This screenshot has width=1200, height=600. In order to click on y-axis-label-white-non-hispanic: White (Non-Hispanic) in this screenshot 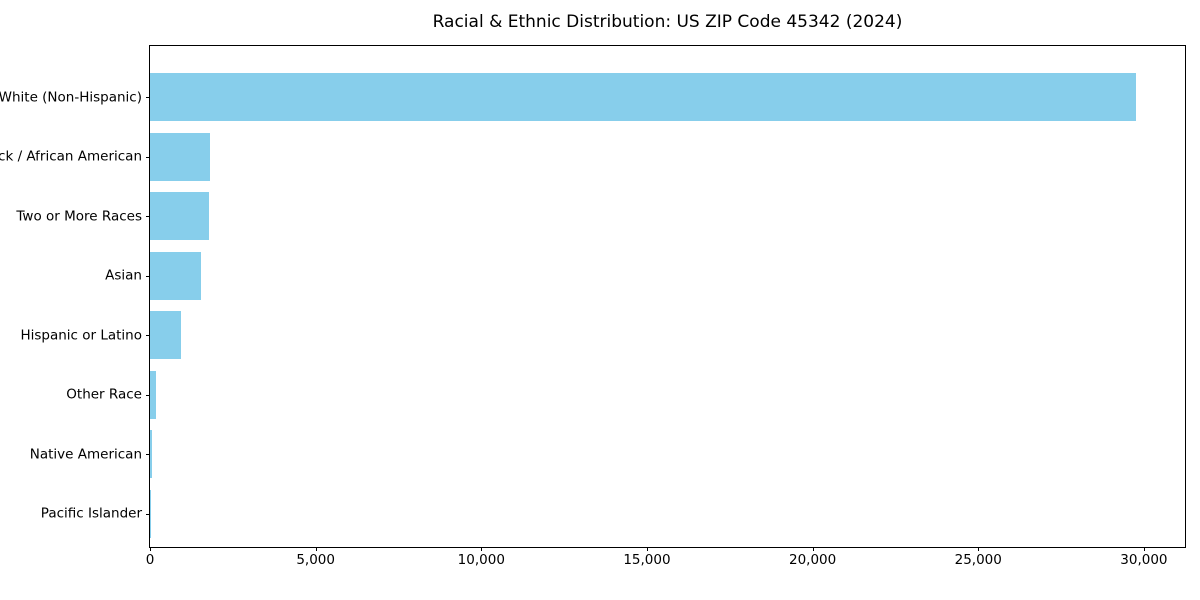, I will do `click(71, 96)`.